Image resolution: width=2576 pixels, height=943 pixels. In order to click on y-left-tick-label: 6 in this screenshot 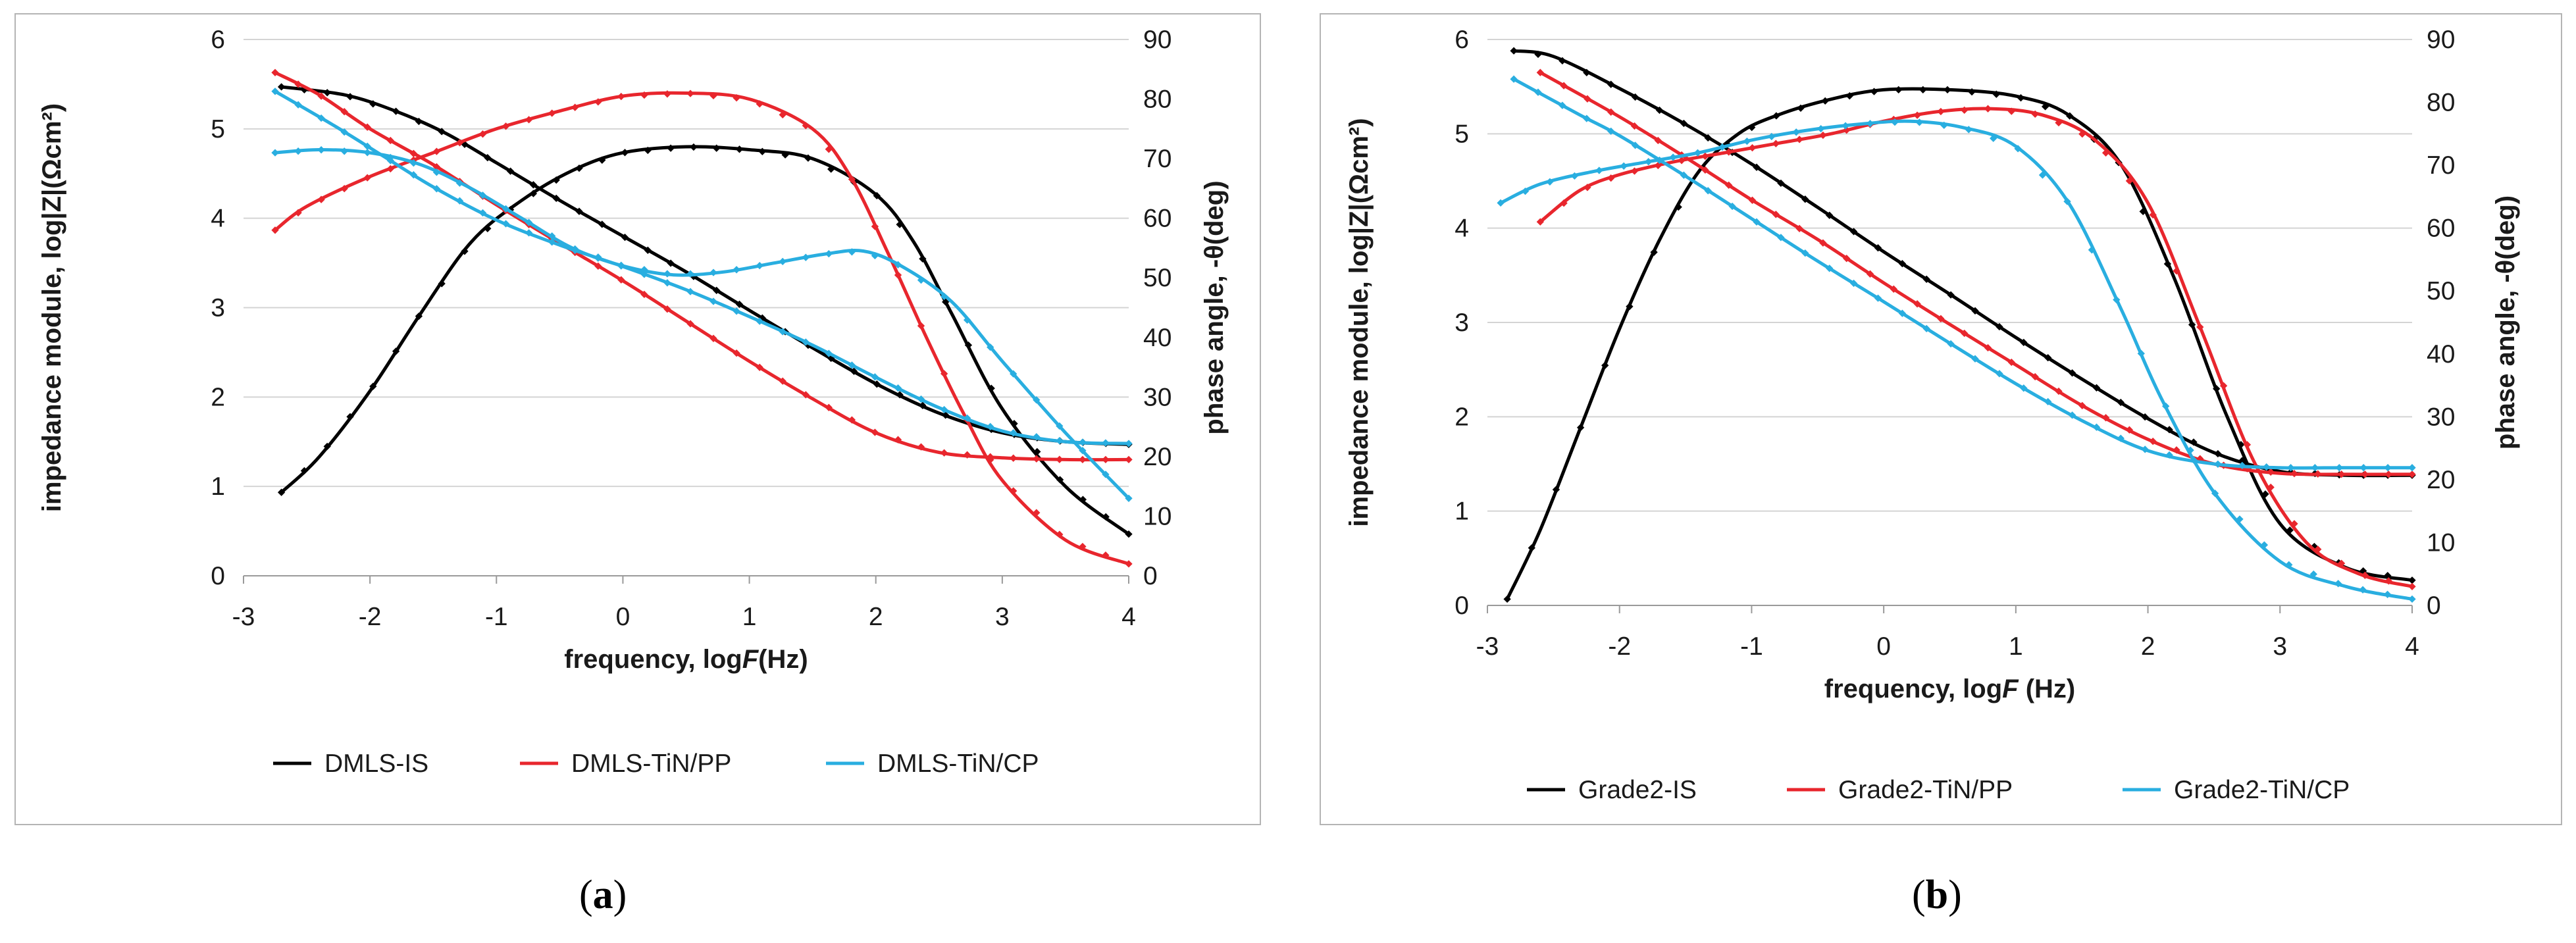, I will do `click(1462, 40)`.